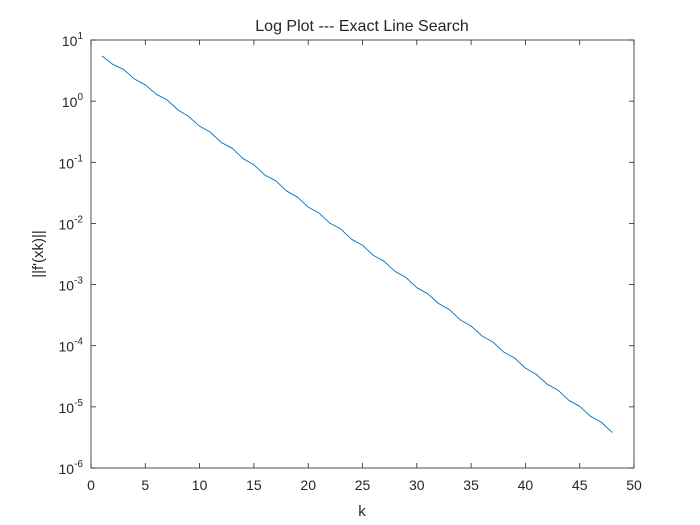 The width and height of the screenshot is (700, 525). Describe the element at coordinates (71, 223) in the screenshot. I see `y-tick-label: 10⁻²` at that location.